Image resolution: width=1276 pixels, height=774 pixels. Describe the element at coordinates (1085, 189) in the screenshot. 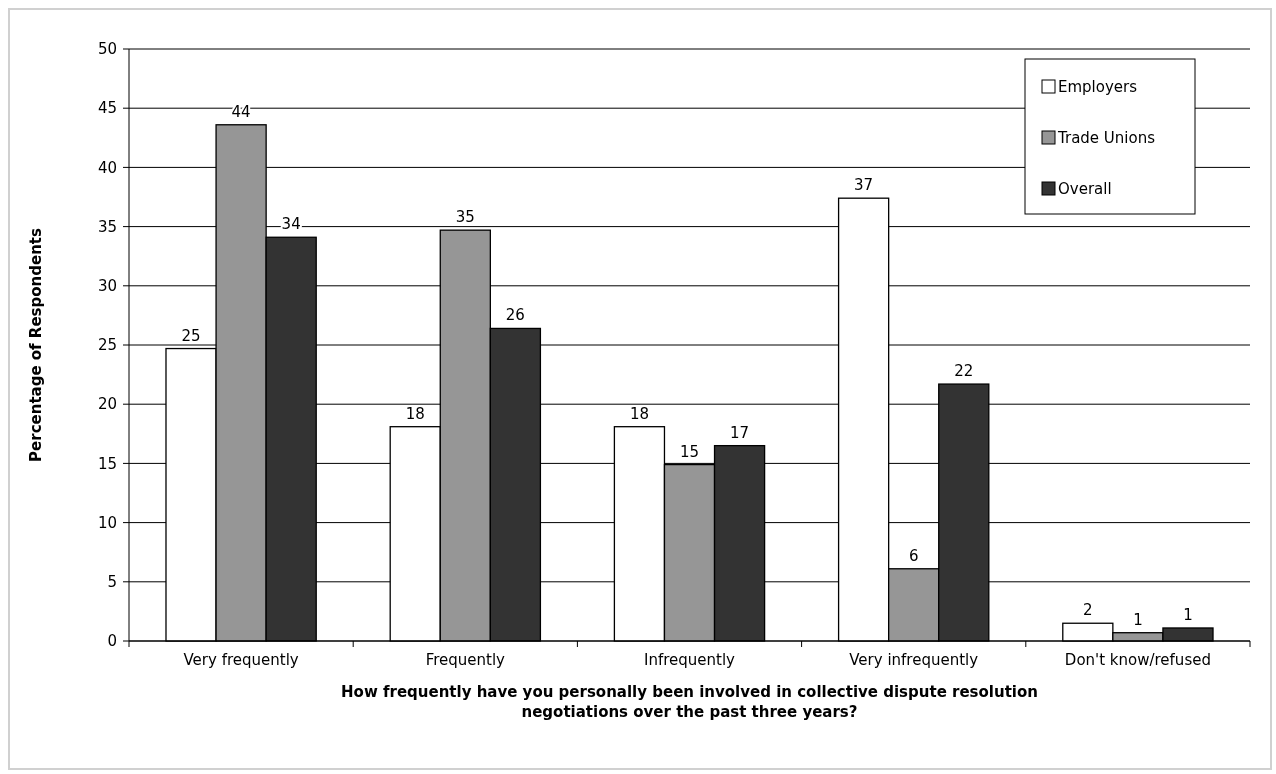

I see `legend-label: Overall` at that location.